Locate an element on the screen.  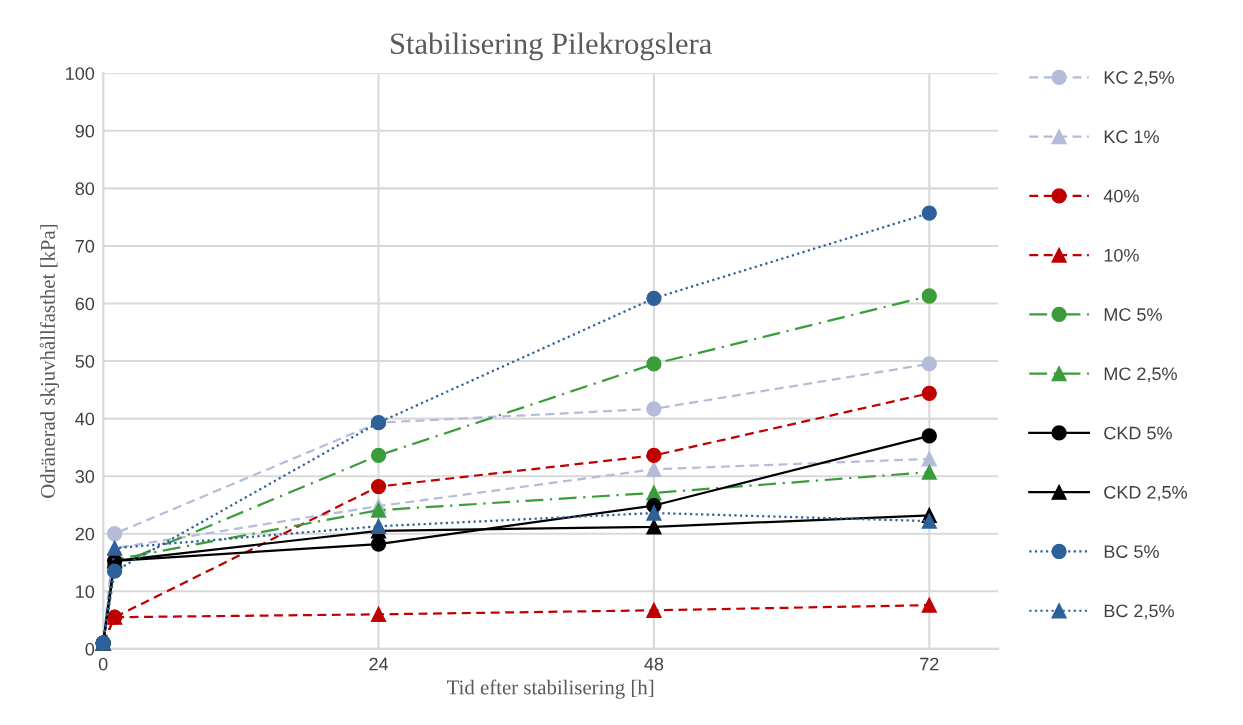
legend-label: KC 1% is located at coordinates (1131, 137).